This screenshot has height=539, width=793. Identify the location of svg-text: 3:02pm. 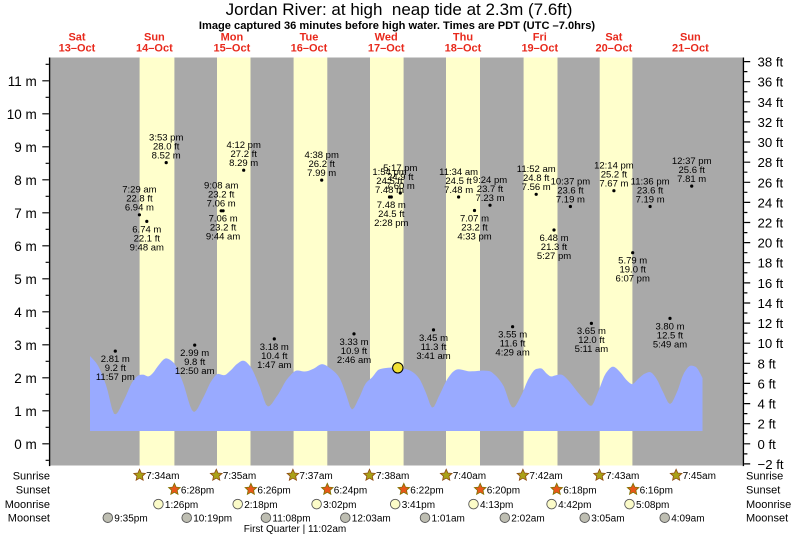
(339, 505).